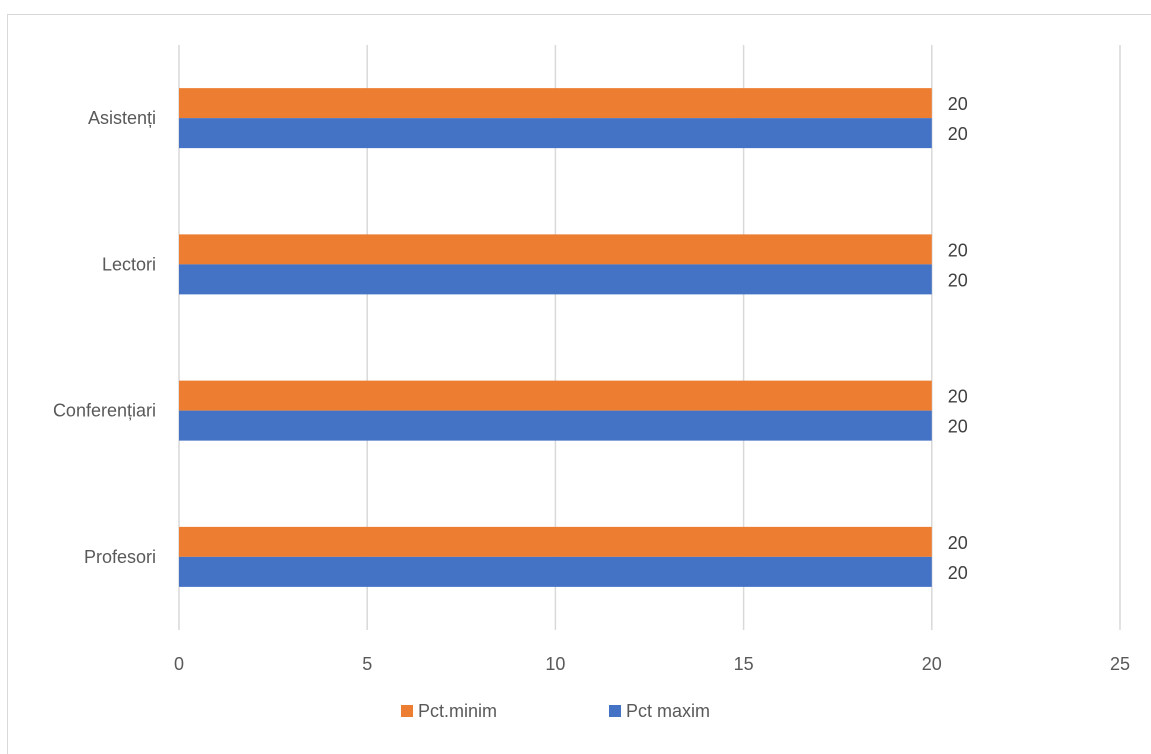 Image resolution: width=1151 pixels, height=754 pixels. Describe the element at coordinates (457, 711) in the screenshot. I see `legend-label: Pct.minim` at that location.